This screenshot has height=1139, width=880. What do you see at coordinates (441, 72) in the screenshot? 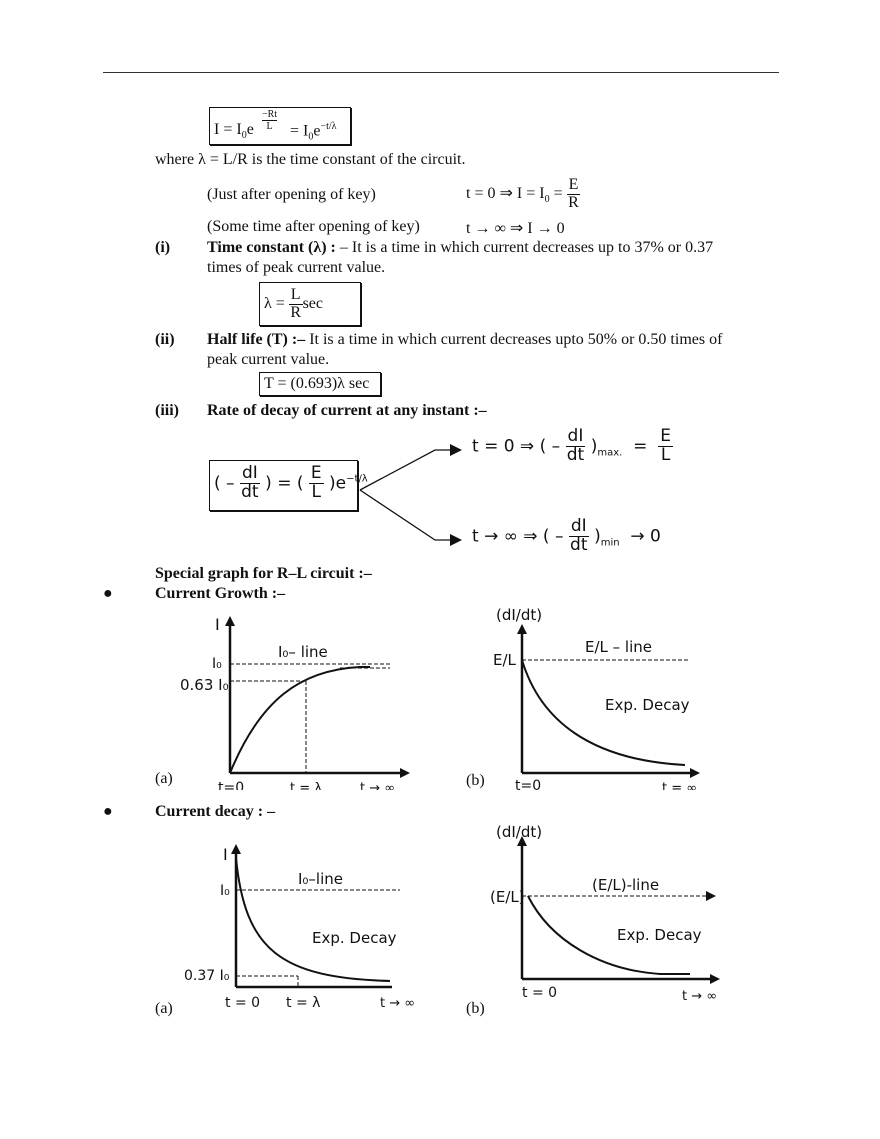
I see `header-rule` at bounding box center [441, 72].